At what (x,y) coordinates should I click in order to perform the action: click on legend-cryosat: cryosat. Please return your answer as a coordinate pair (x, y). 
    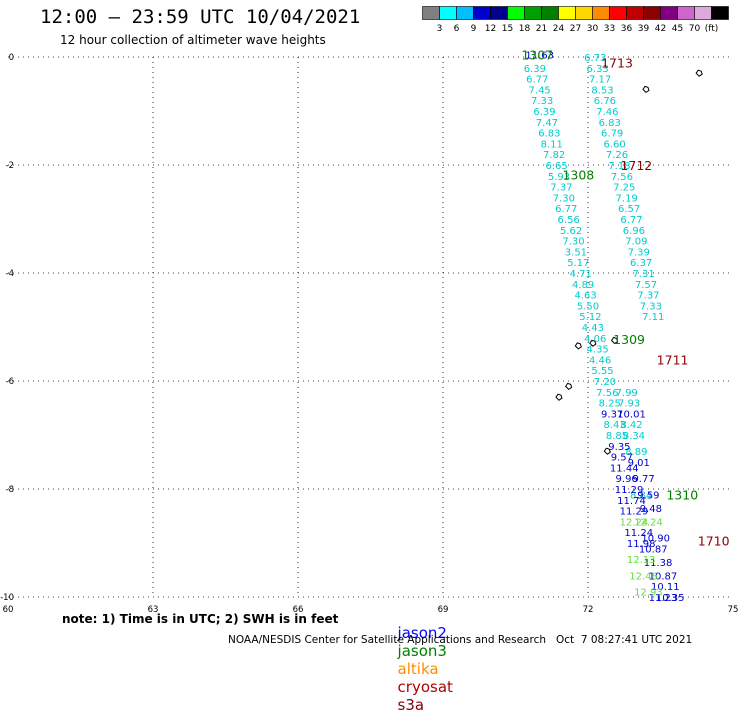
    Looking at the image, I should click on (425, 687).